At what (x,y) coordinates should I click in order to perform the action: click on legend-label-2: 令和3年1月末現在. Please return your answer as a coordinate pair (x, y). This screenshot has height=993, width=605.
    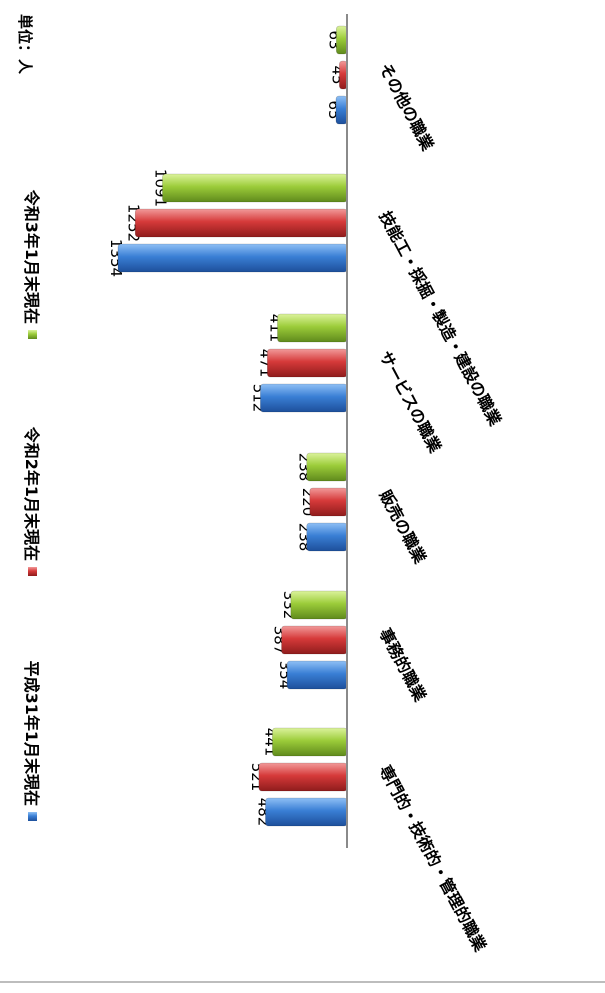
    Looking at the image, I should click on (31, 256).